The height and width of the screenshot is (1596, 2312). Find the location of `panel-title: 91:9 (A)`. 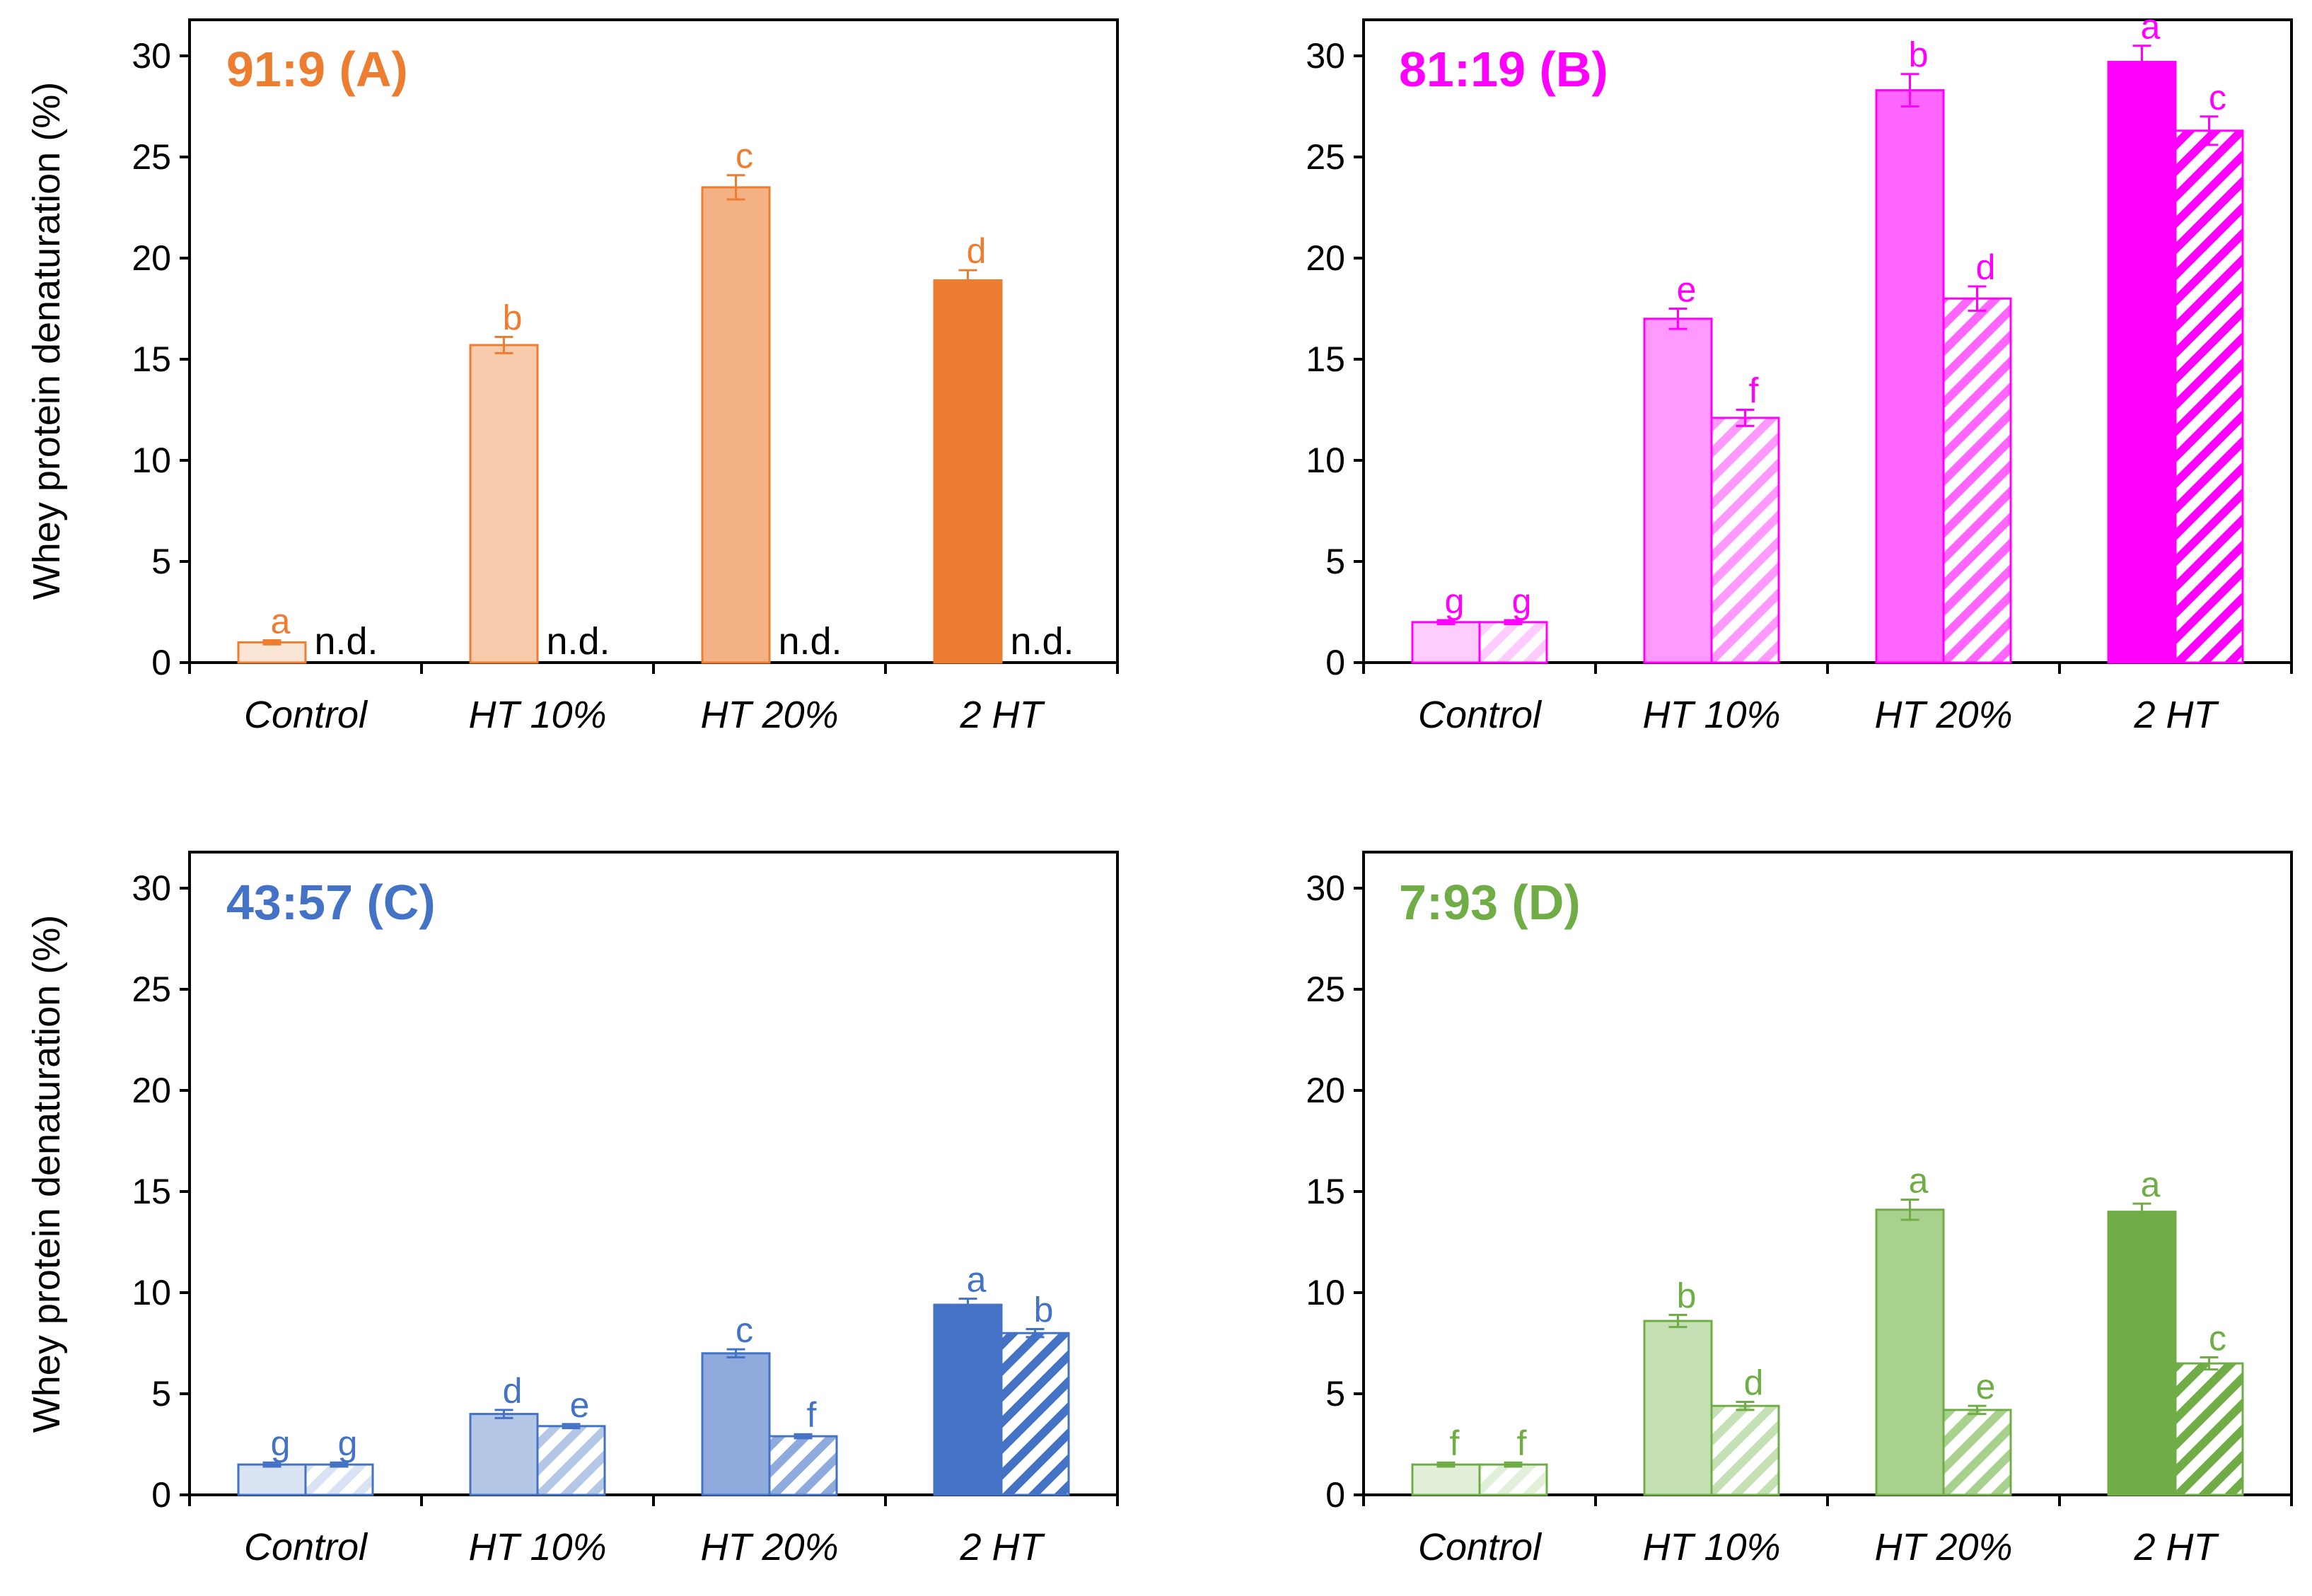

panel-title: 91:9 (A) is located at coordinates (317, 69).